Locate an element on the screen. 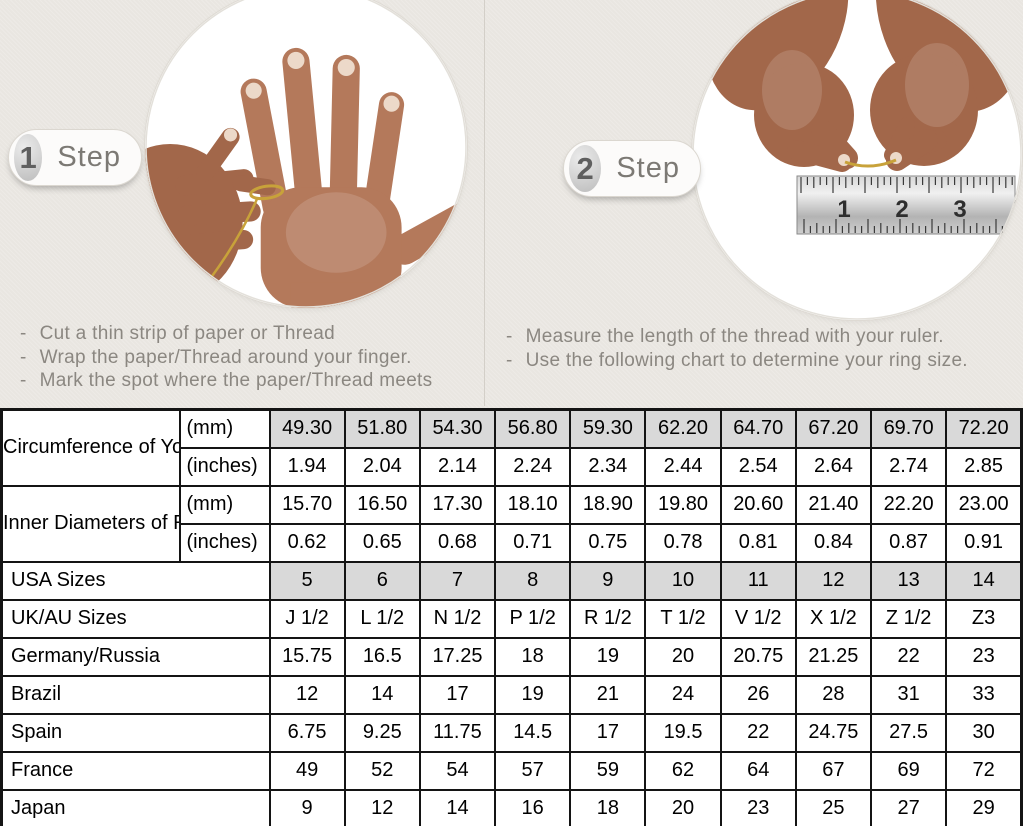 This screenshot has height=826, width=1023. table-cell: 20.60 is located at coordinates (758, 504).